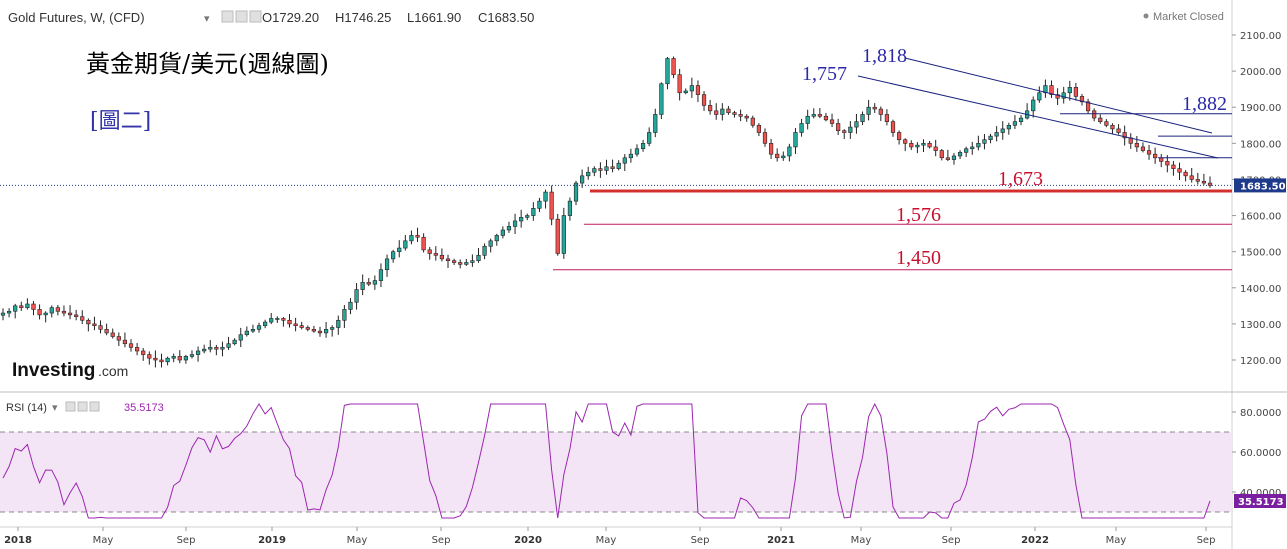 This screenshot has width=1287, height=549. What do you see at coordinates (241, 16) in the screenshot?
I see `settings-icon` at bounding box center [241, 16].